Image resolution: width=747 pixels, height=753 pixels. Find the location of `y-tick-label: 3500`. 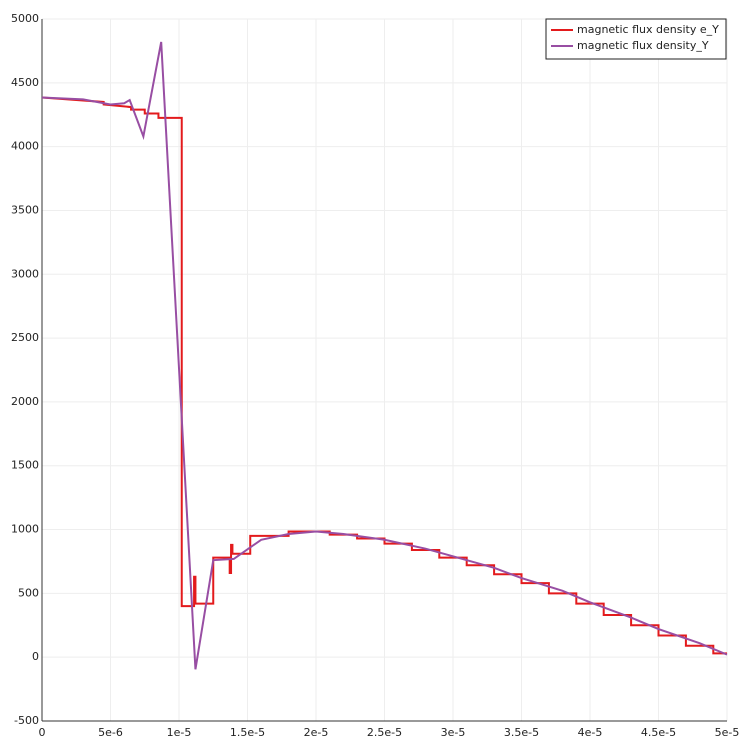

y-tick-label: 3500 is located at coordinates (25, 209).